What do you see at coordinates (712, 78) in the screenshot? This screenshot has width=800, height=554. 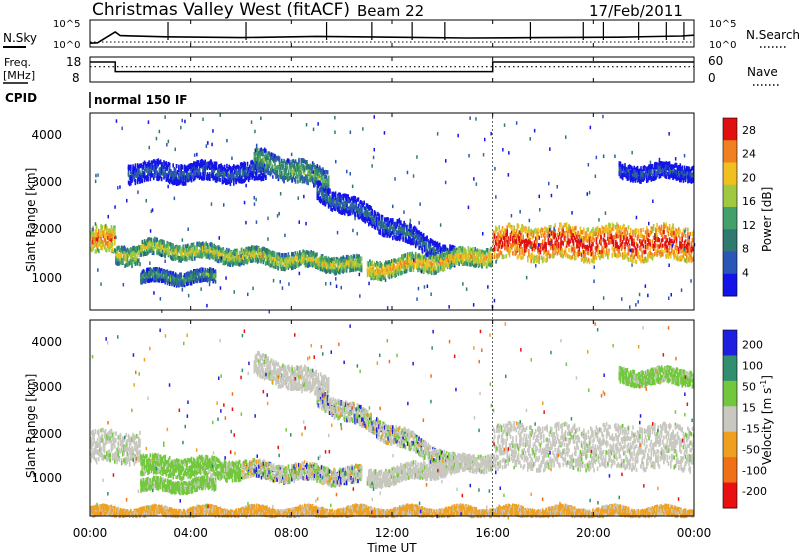 I see `nave-tick-bottom: 0` at bounding box center [712, 78].